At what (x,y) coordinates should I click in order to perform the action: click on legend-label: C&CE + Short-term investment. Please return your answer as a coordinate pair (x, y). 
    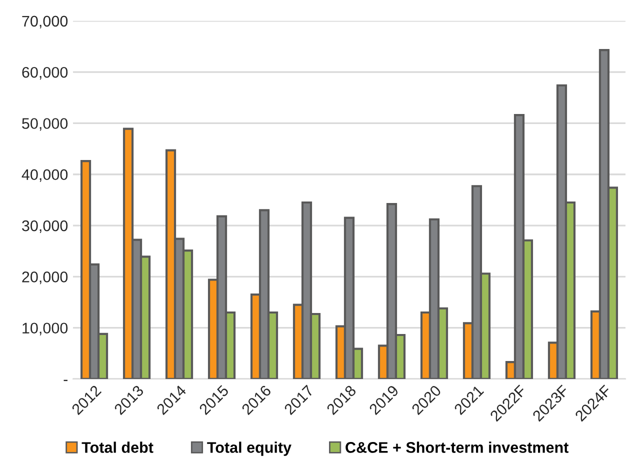
    Looking at the image, I should click on (457, 447).